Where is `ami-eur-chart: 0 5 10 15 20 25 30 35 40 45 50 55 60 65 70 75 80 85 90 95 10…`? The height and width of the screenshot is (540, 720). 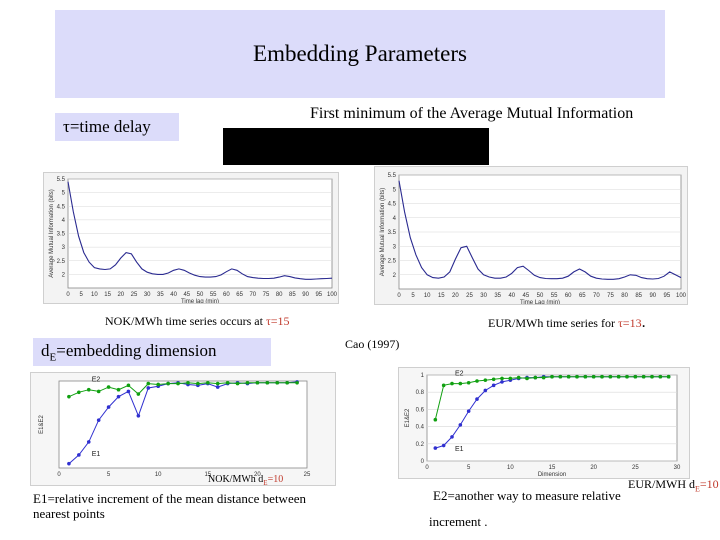 ami-eur-chart: 0 5 10 15 20 25 30 35 40 45 50 55 60 65 70 75 80 85 90 95 10… is located at coordinates (533, 239).